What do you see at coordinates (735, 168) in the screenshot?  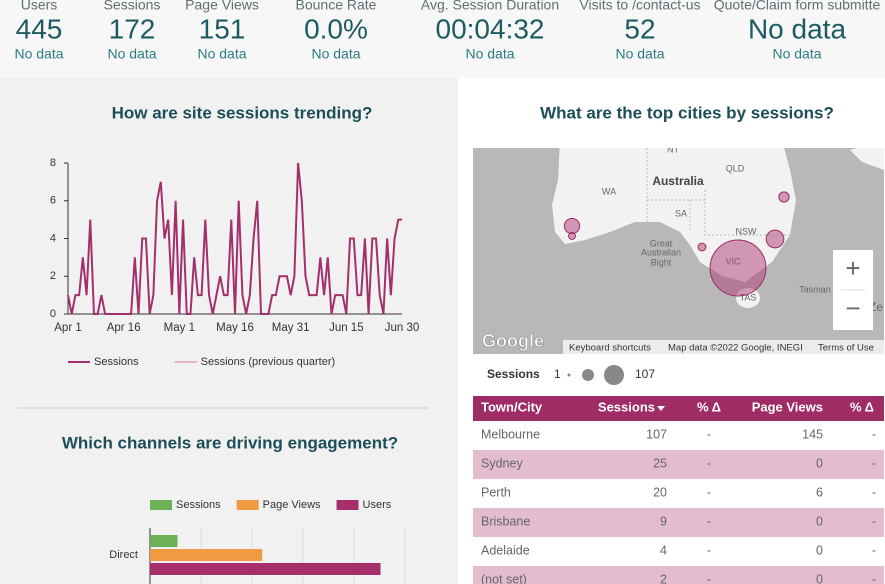 I see `map-label: QLD` at bounding box center [735, 168].